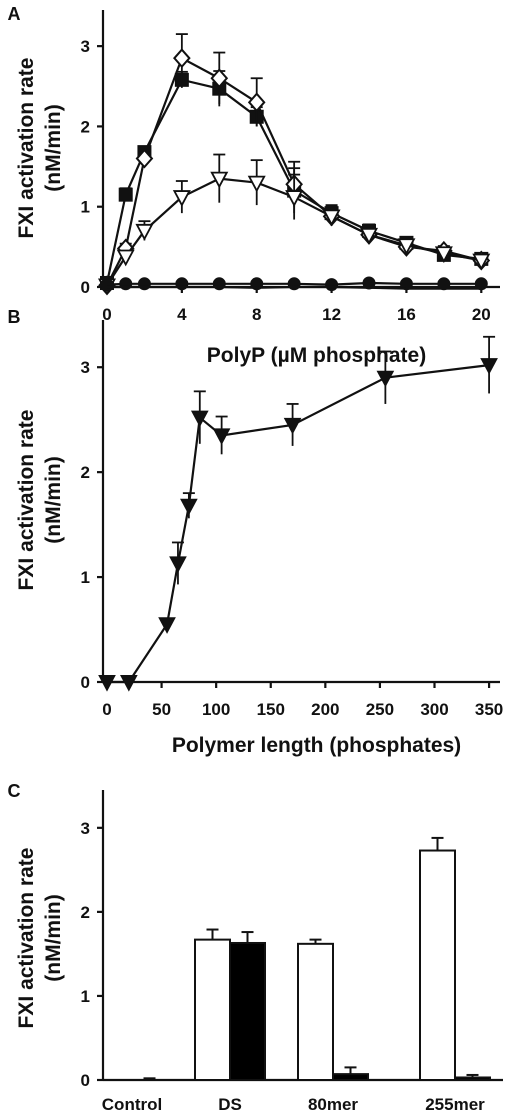 Image resolution: width=520 pixels, height=1118 pixels. What do you see at coordinates (325, 709) in the screenshot?
I see `x-tick-label: 200` at bounding box center [325, 709].